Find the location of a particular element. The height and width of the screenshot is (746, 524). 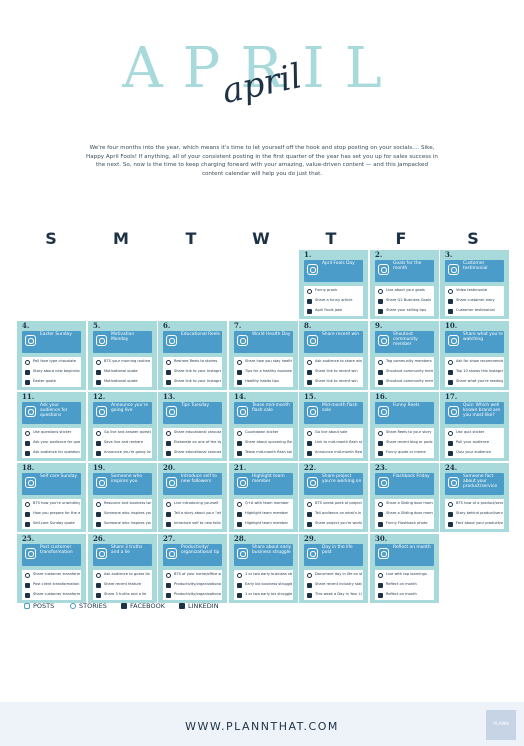

sub-item: Top 10 shows this Instagram like is located at coordinates (474, 372).